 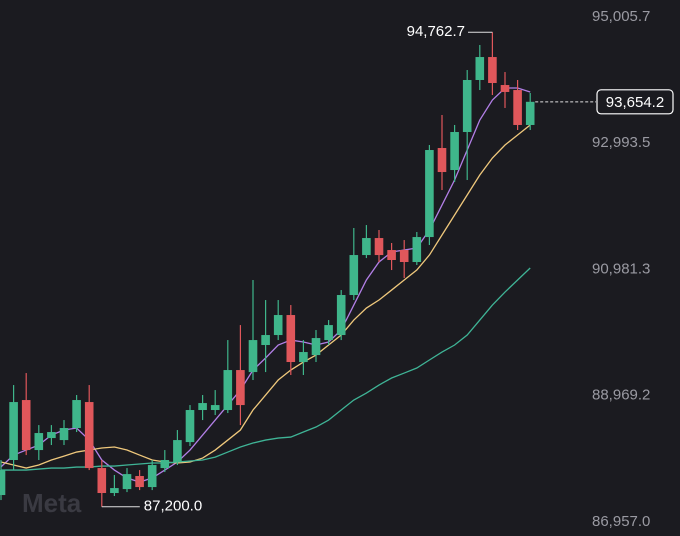 I want to click on y-tick-label: 88,969.2, so click(x=621, y=395).